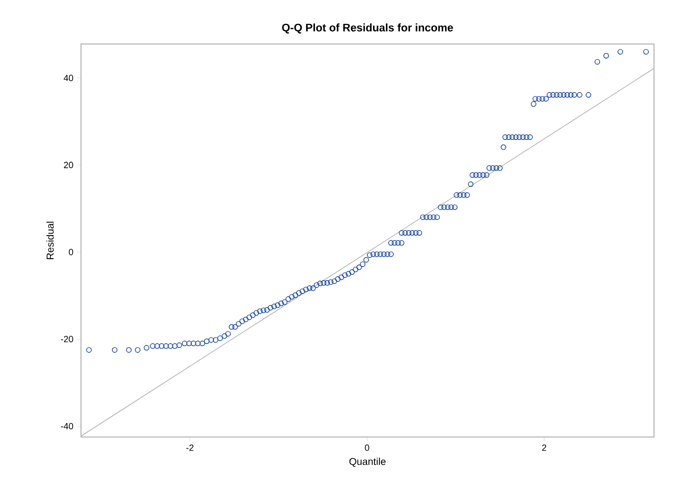 The image size is (676, 493). I want to click on y-tick-label: 0, so click(71, 252).